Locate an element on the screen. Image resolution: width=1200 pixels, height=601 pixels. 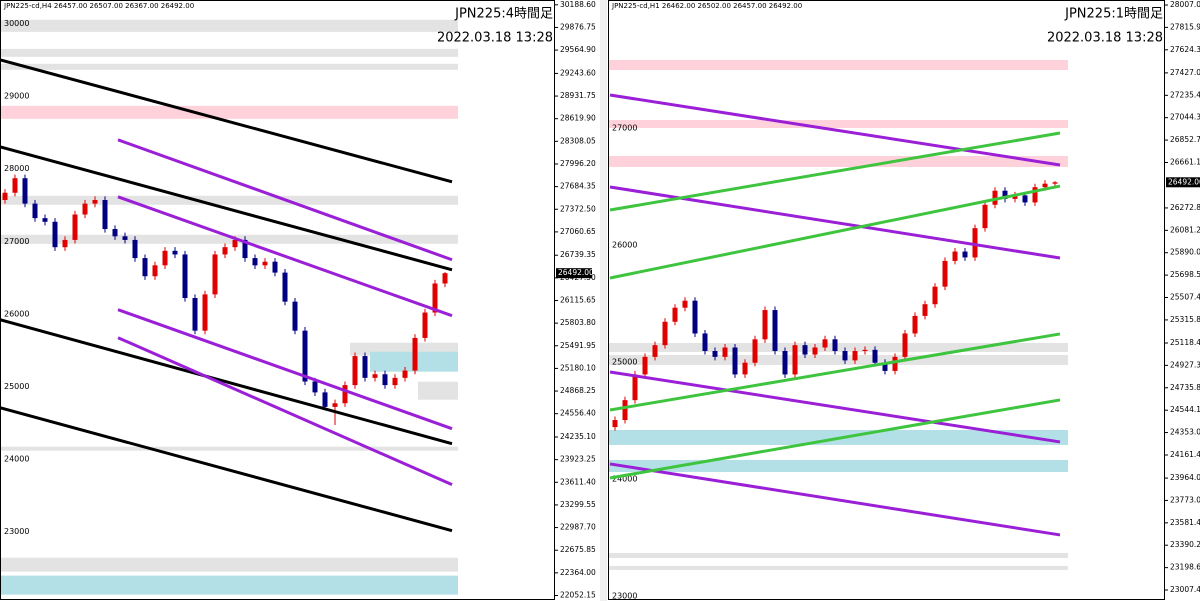
y-tick-label: 27235.40 is located at coordinates (1185, 94).